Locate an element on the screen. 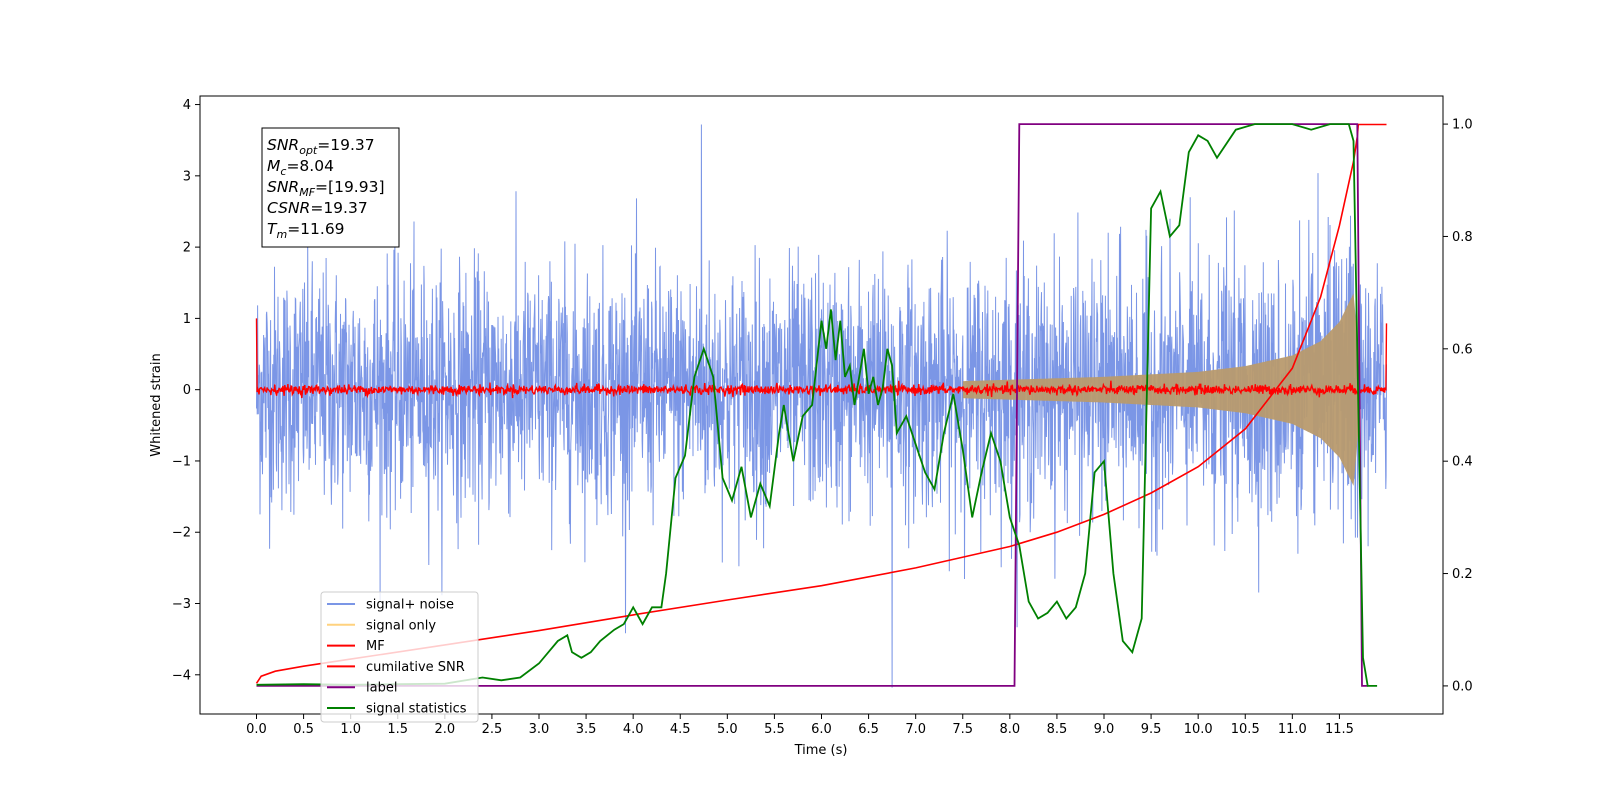  x-tick-label: 10.0 is located at coordinates (1198, 729).